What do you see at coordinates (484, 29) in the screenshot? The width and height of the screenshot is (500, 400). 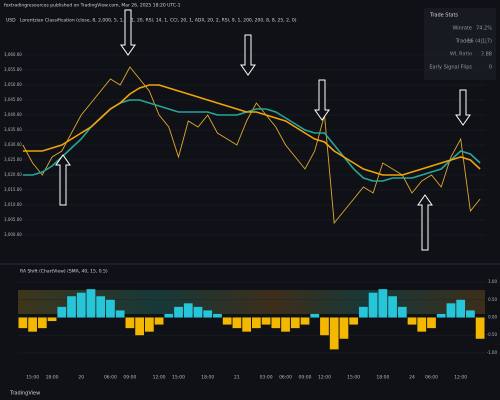 I see `stat-value: 74.2%` at bounding box center [484, 29].